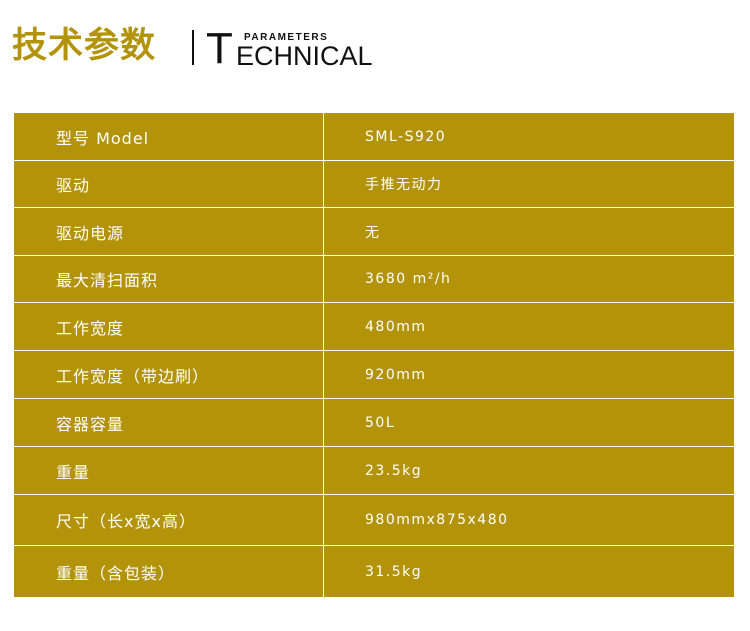 The height and width of the screenshot is (631, 750). Describe the element at coordinates (406, 136) in the screenshot. I see `spec-value: SML-S920` at that location.